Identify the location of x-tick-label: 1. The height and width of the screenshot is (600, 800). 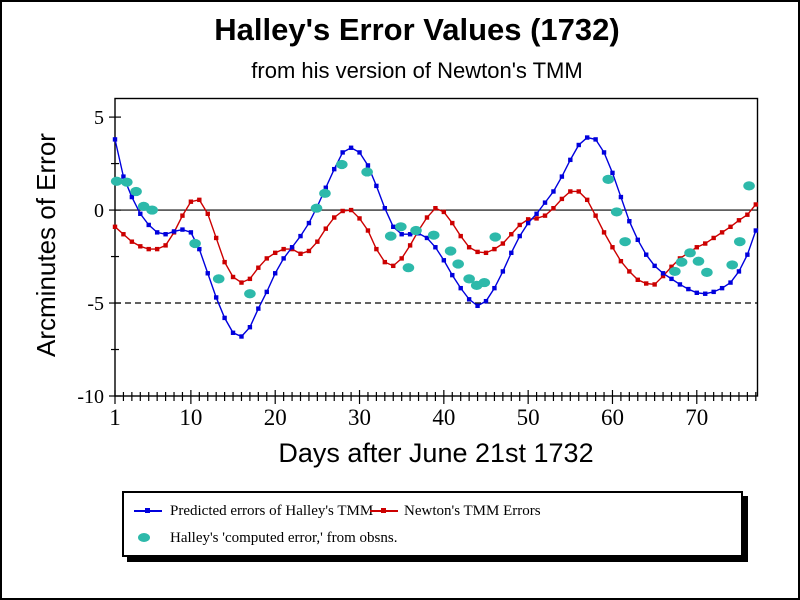
(115, 417).